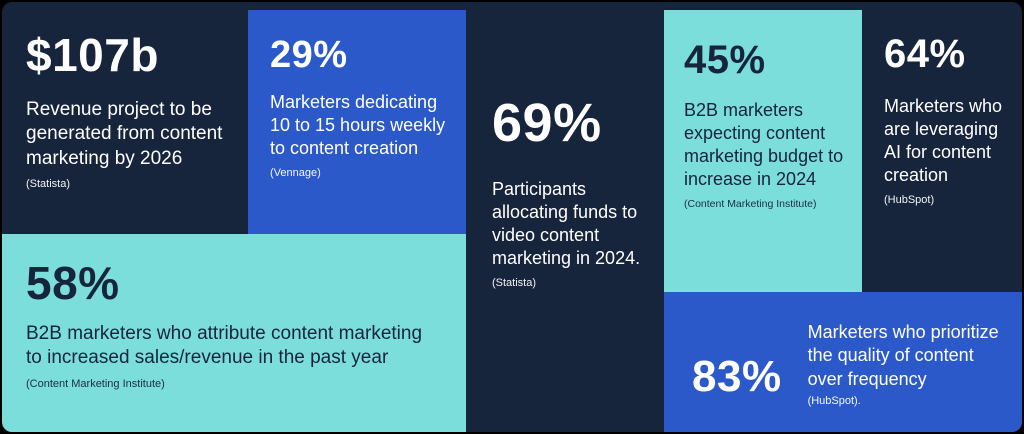  I want to click on stat-value: 45%, so click(725, 60).